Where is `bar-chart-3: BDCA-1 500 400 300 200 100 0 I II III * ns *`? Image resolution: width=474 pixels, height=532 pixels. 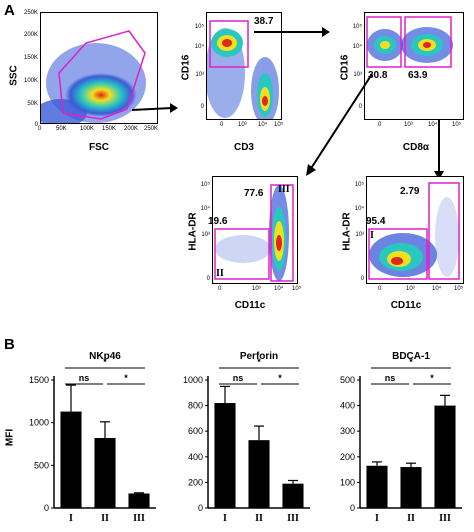
bar-chart-3: BDCA-1 500 400 300 200 100 0 I II III * ns * is located at coordinates (396, 438).